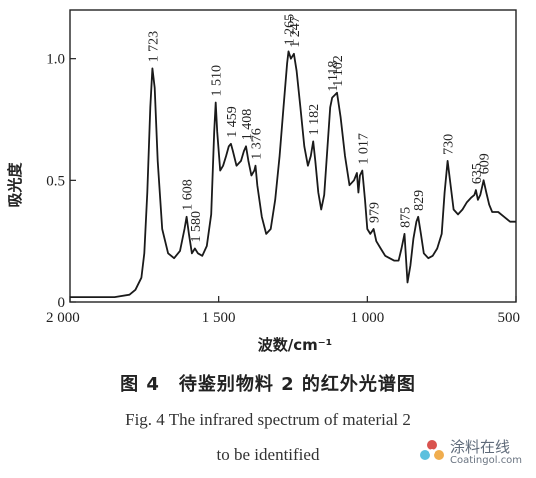 Image resolution: width=536 pixels, height=478 pixels. I want to click on peak-label: 1 376, so click(257, 144).